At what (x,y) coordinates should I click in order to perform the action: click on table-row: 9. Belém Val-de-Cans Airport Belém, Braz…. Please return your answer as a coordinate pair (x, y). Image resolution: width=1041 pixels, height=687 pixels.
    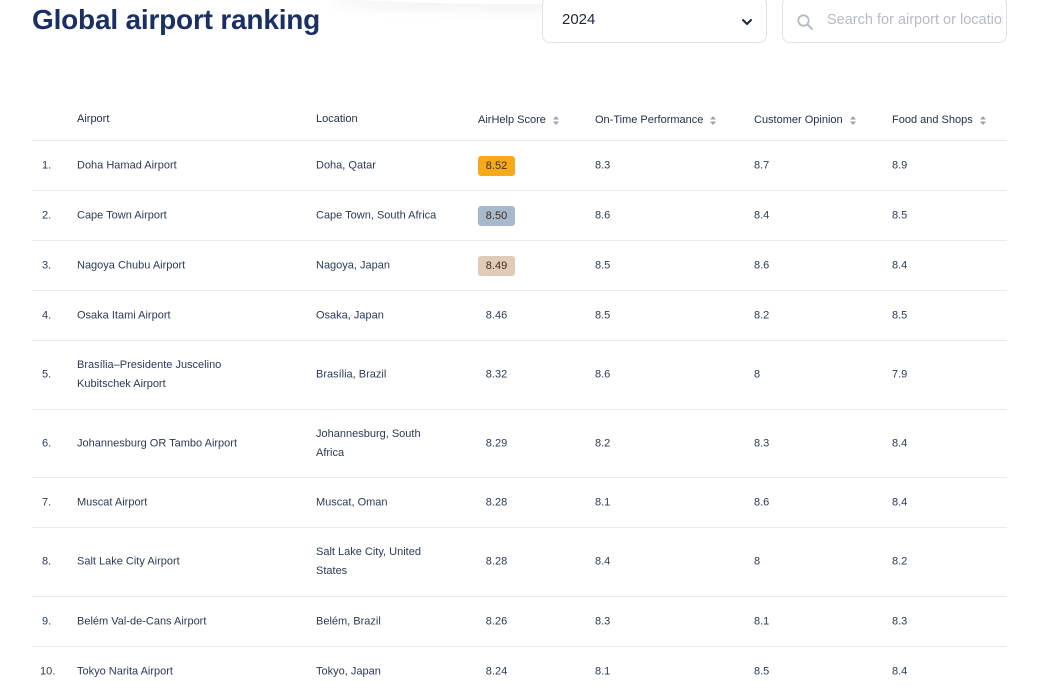
    Looking at the image, I should click on (519, 622).